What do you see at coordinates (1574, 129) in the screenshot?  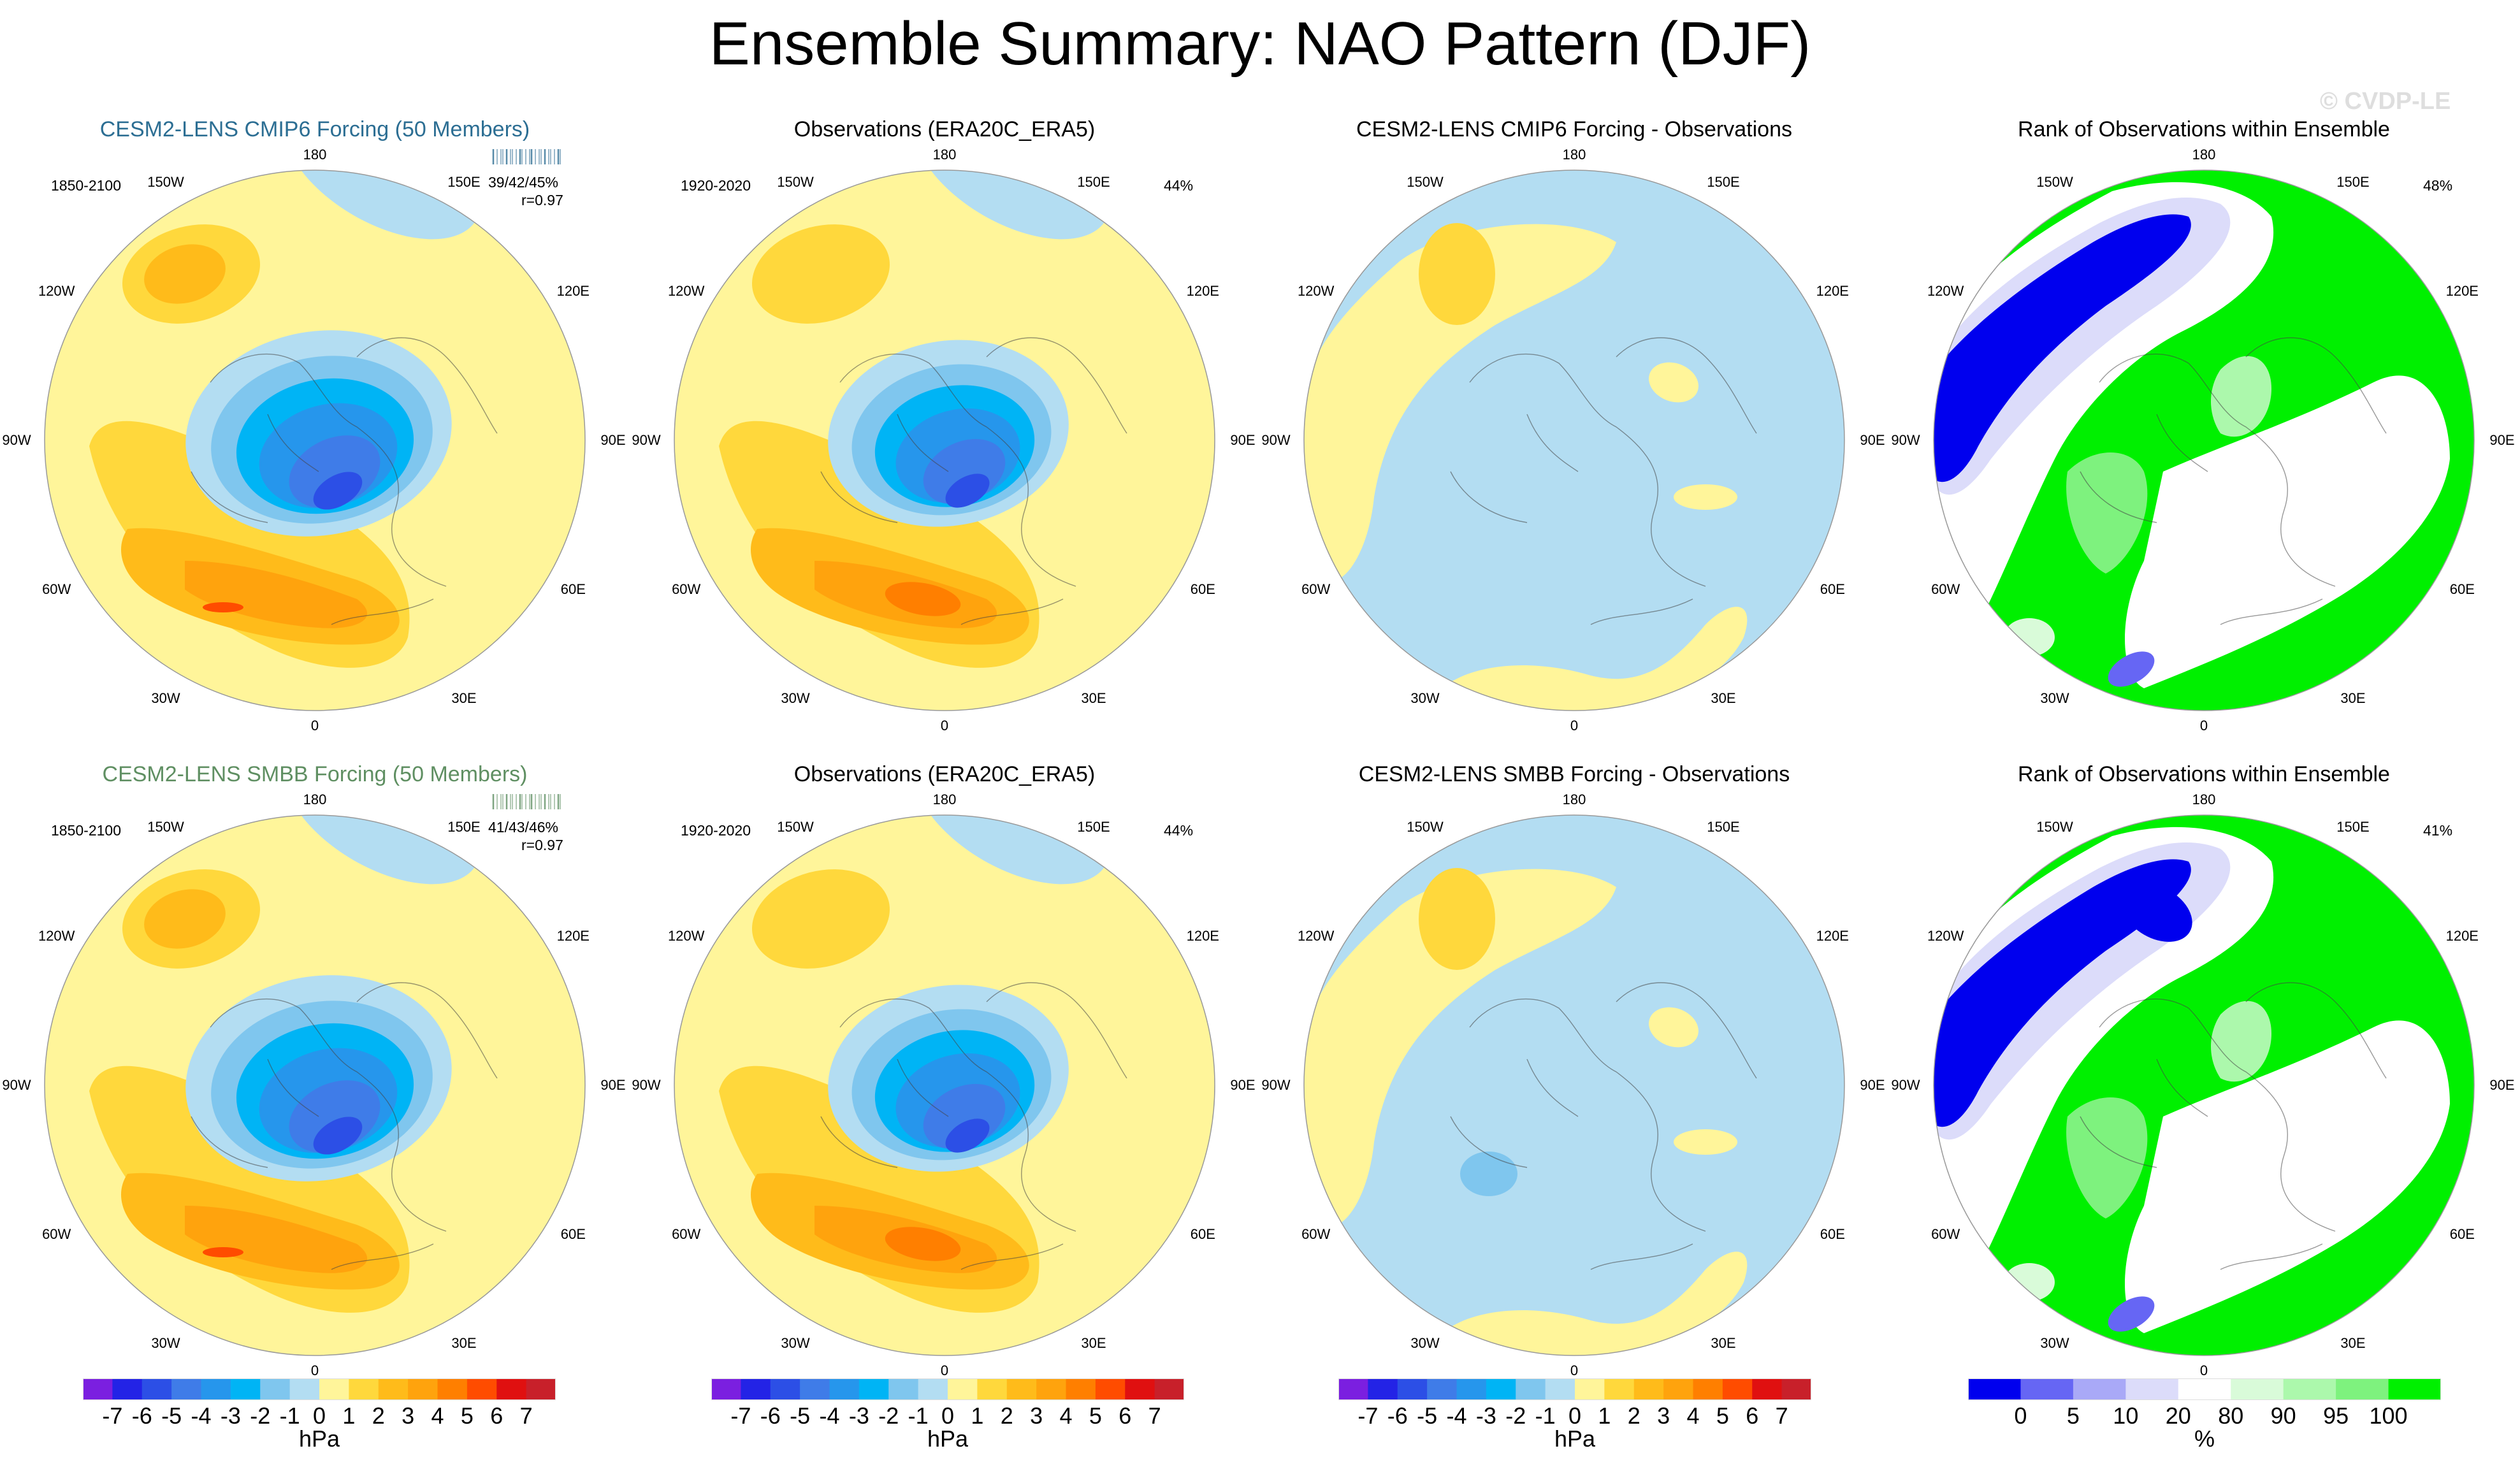 I see `panel-title: CESM2-LENS CMIP6 Forcing - Observations` at bounding box center [1574, 129].